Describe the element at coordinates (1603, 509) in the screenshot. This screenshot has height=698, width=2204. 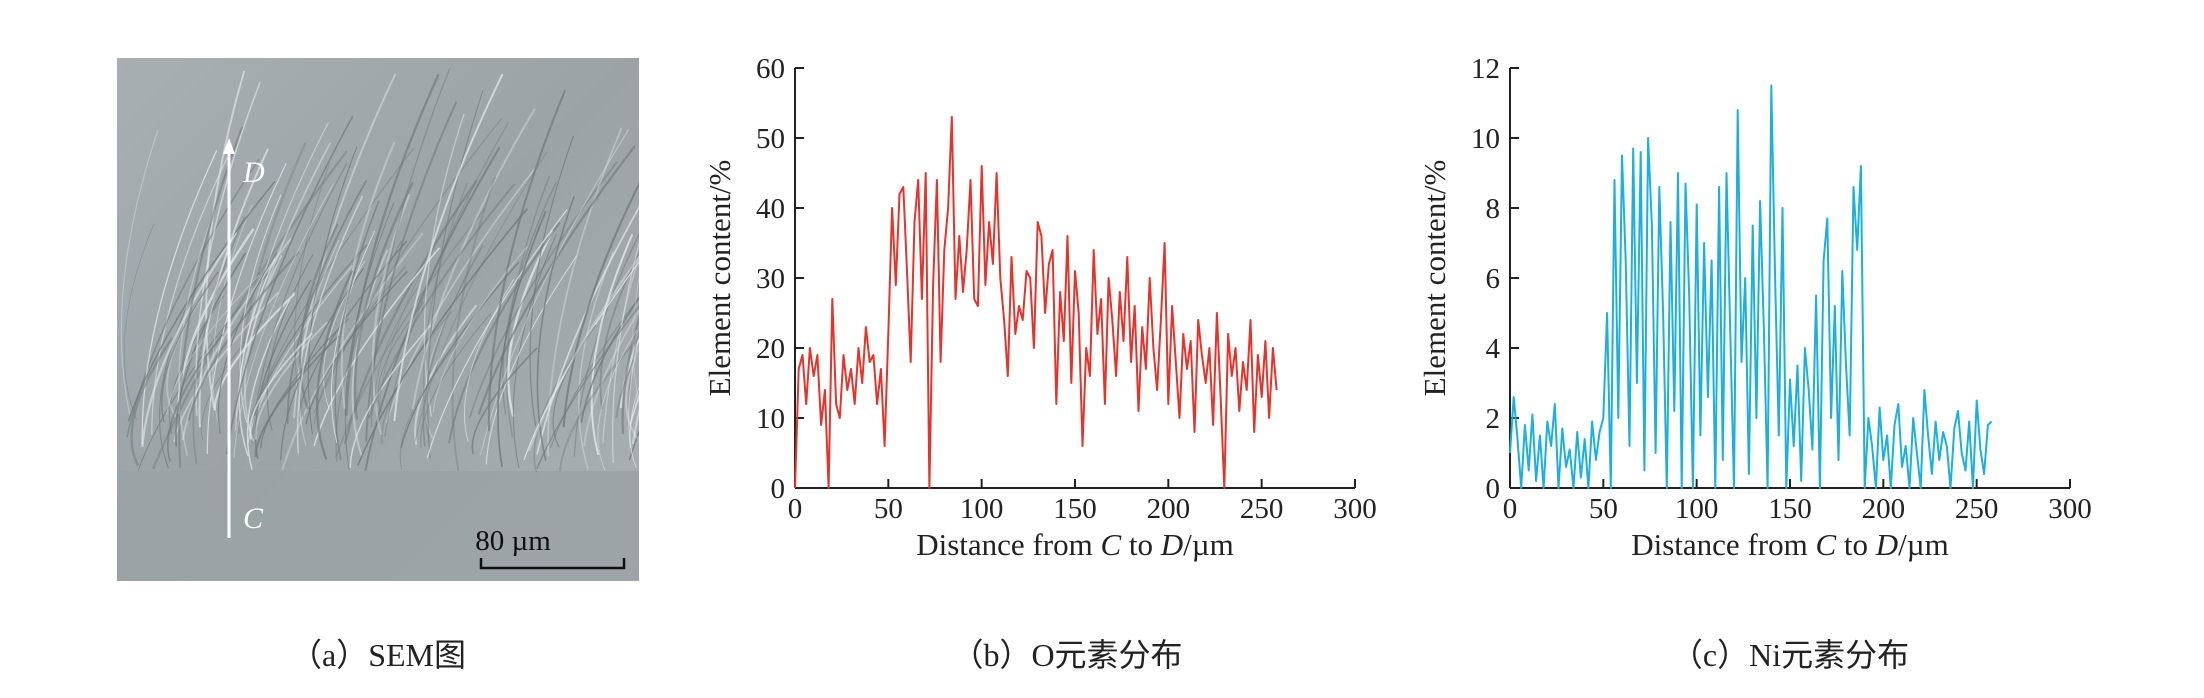
I see `x-tick-label: 50` at that location.